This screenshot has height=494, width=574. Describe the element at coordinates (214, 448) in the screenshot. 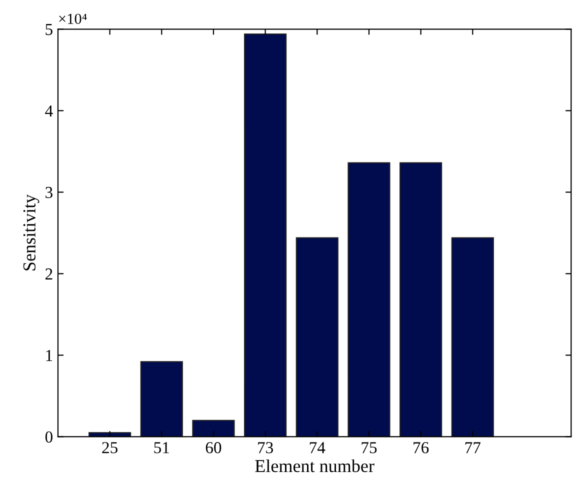

I see `x-tick-label: 60` at that location.